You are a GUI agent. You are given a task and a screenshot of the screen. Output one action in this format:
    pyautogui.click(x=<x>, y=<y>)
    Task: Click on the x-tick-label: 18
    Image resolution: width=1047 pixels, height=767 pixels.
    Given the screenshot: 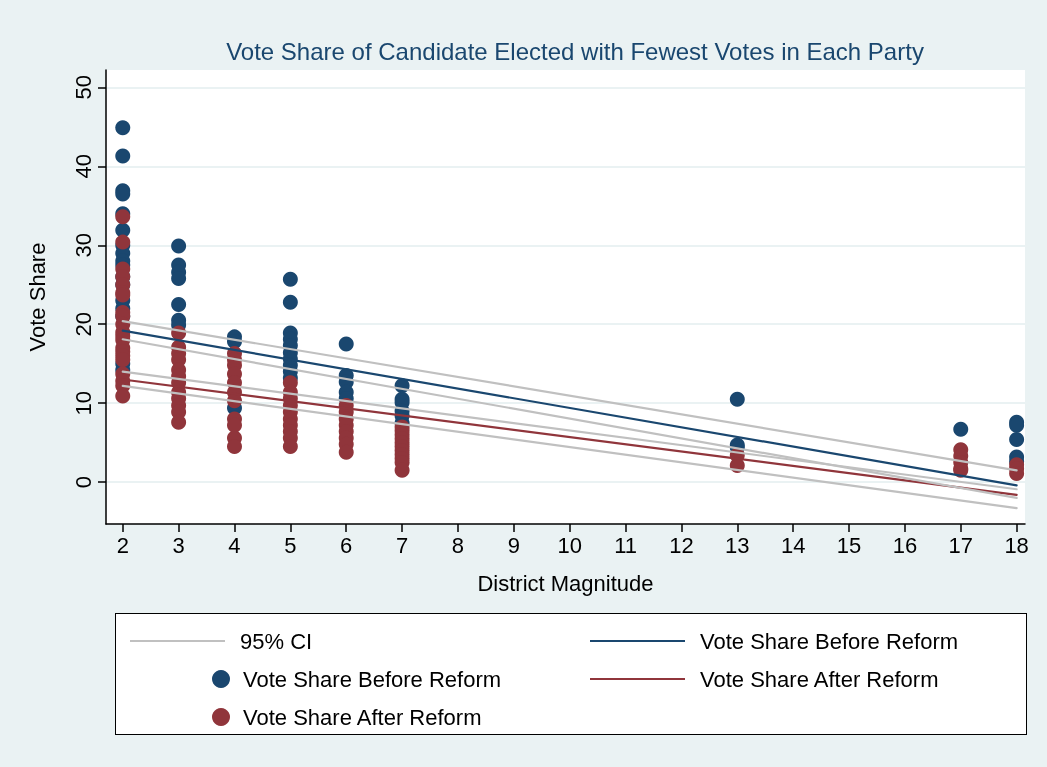 What is the action you would take?
    pyautogui.click(x=1016, y=545)
    